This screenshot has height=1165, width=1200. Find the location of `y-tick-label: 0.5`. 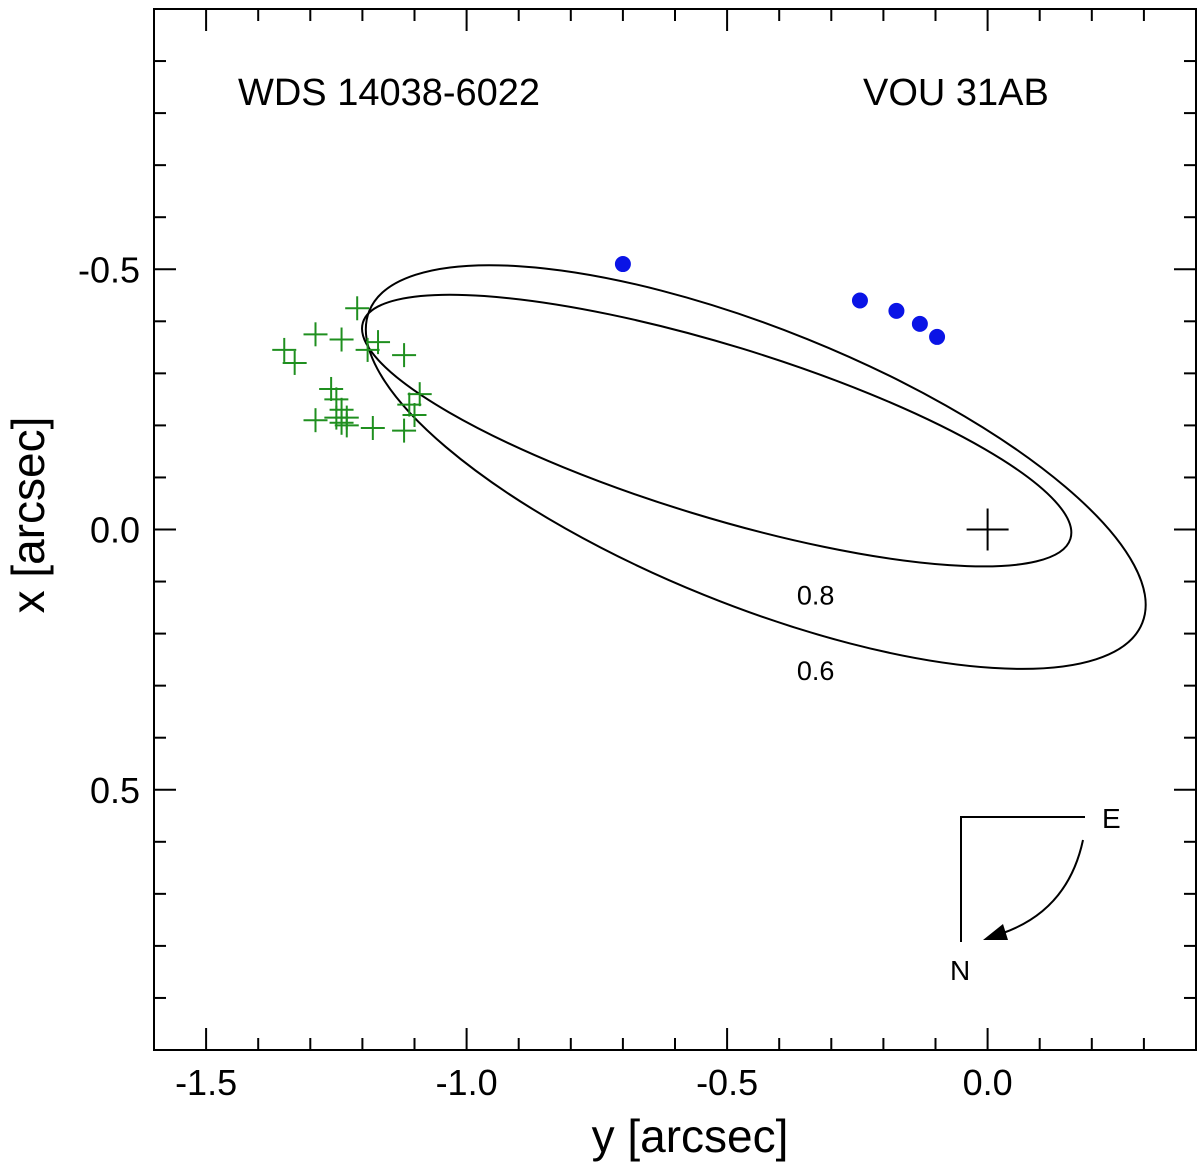

y-tick-label: 0.5 is located at coordinates (115, 790).